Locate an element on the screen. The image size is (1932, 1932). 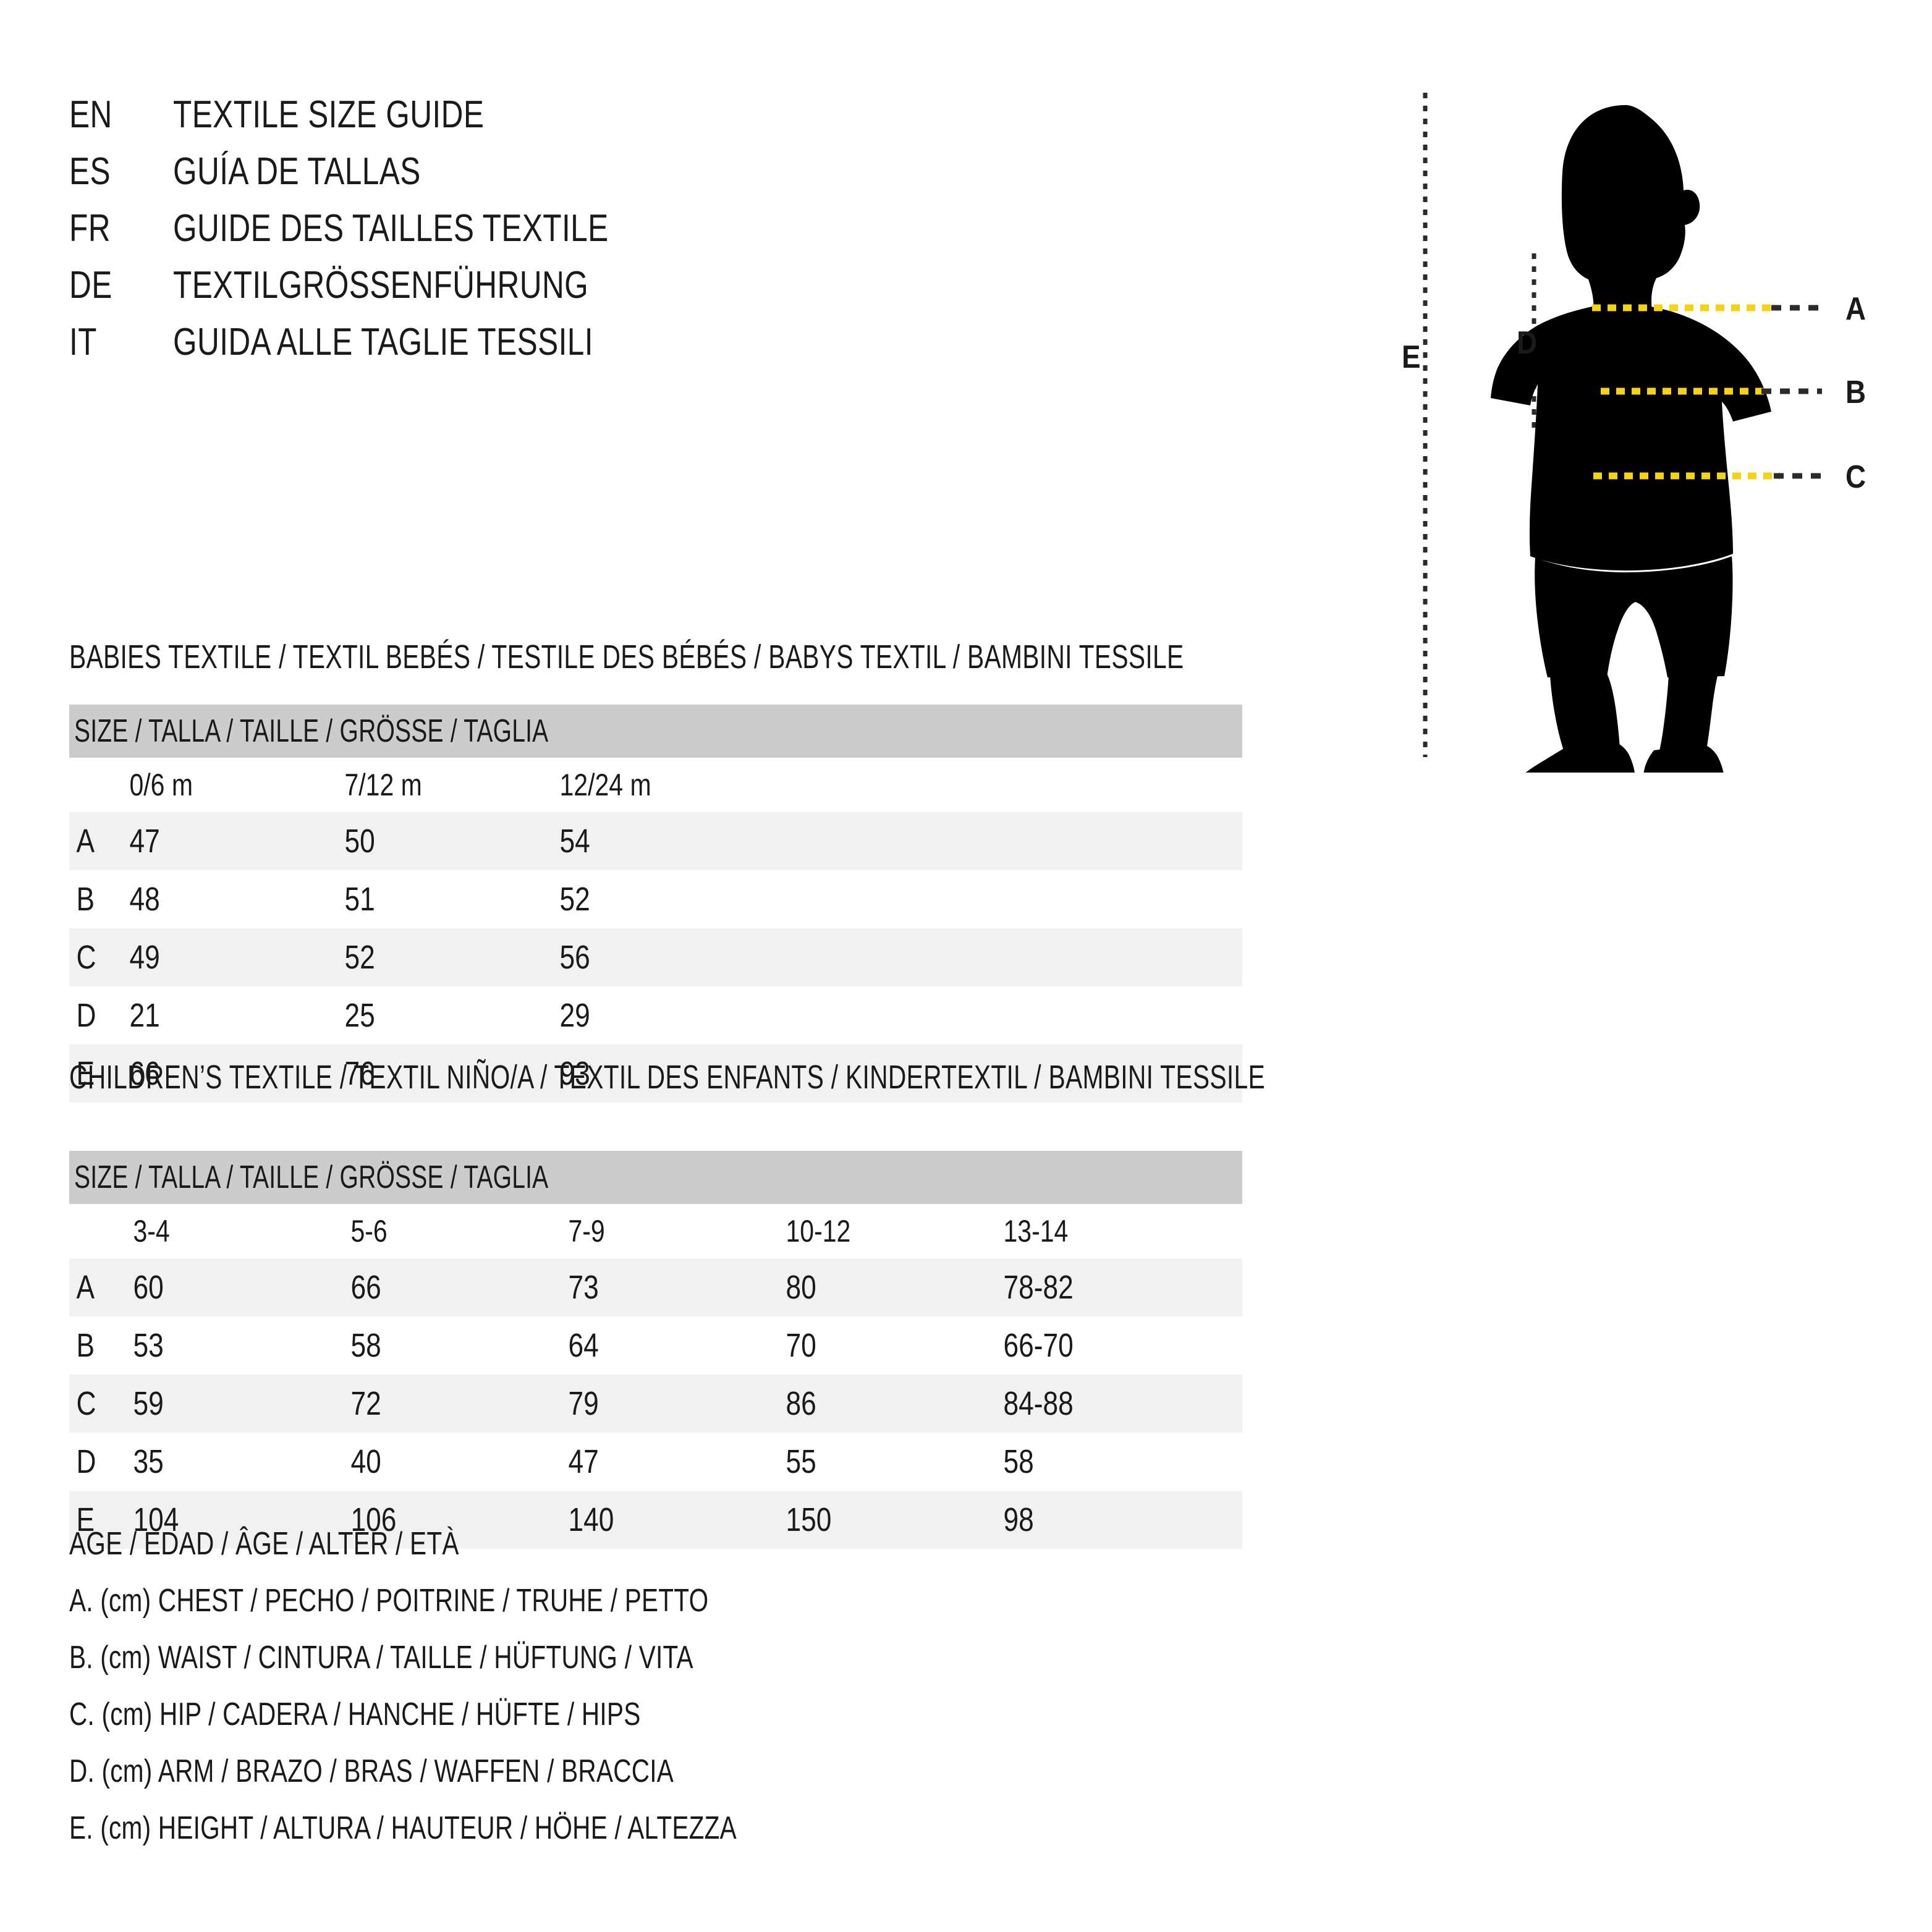
marker-label-d: D is located at coordinates (1527, 343).